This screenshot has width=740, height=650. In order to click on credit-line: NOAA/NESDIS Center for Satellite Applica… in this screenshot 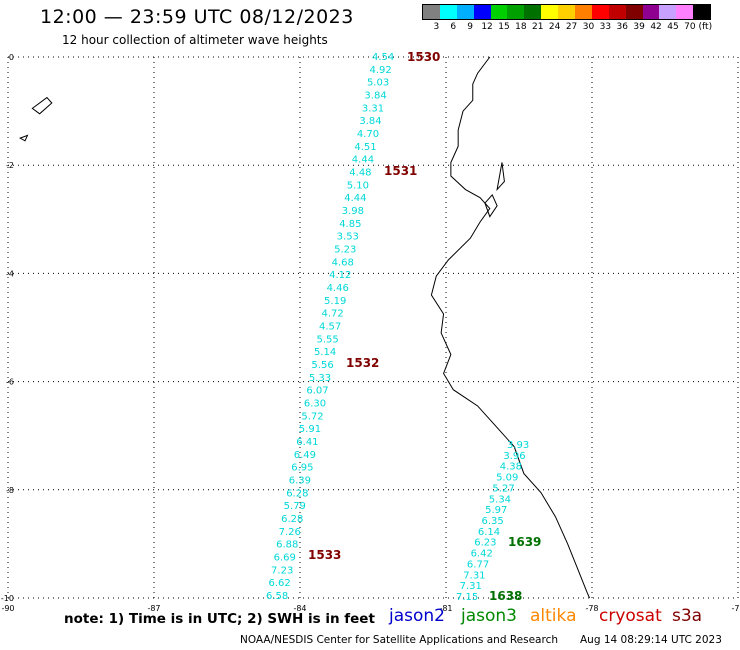, I will do `click(399, 640)`.